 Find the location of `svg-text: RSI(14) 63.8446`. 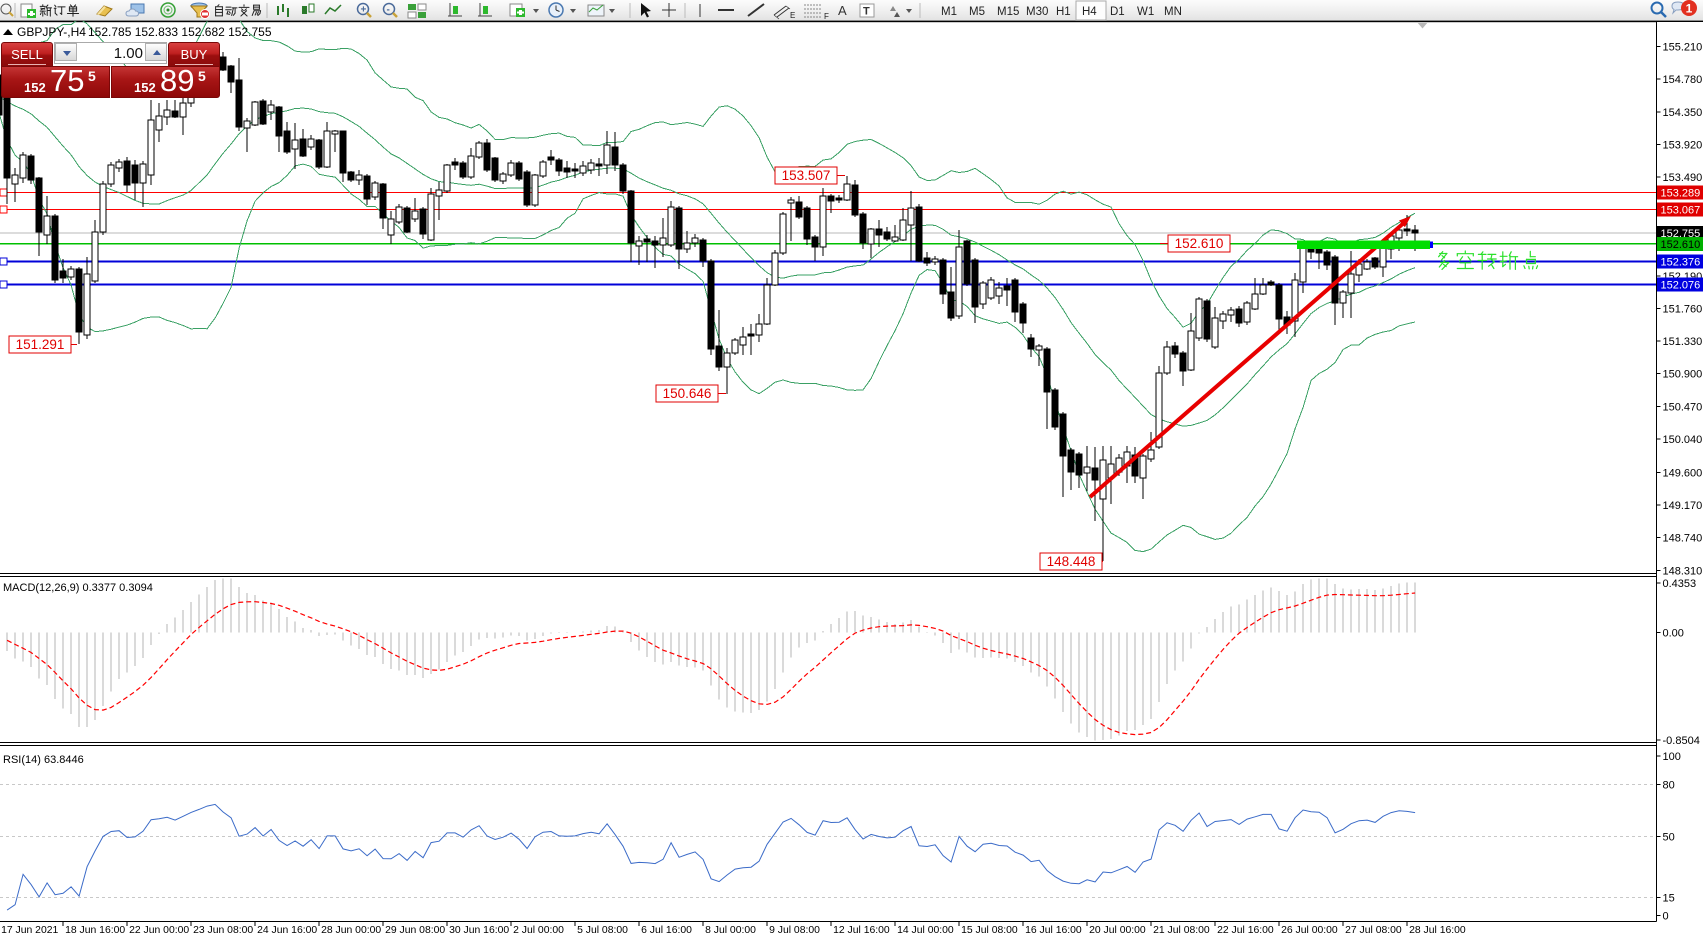

svg-text: RSI(14) 63.8446 is located at coordinates (43, 760).